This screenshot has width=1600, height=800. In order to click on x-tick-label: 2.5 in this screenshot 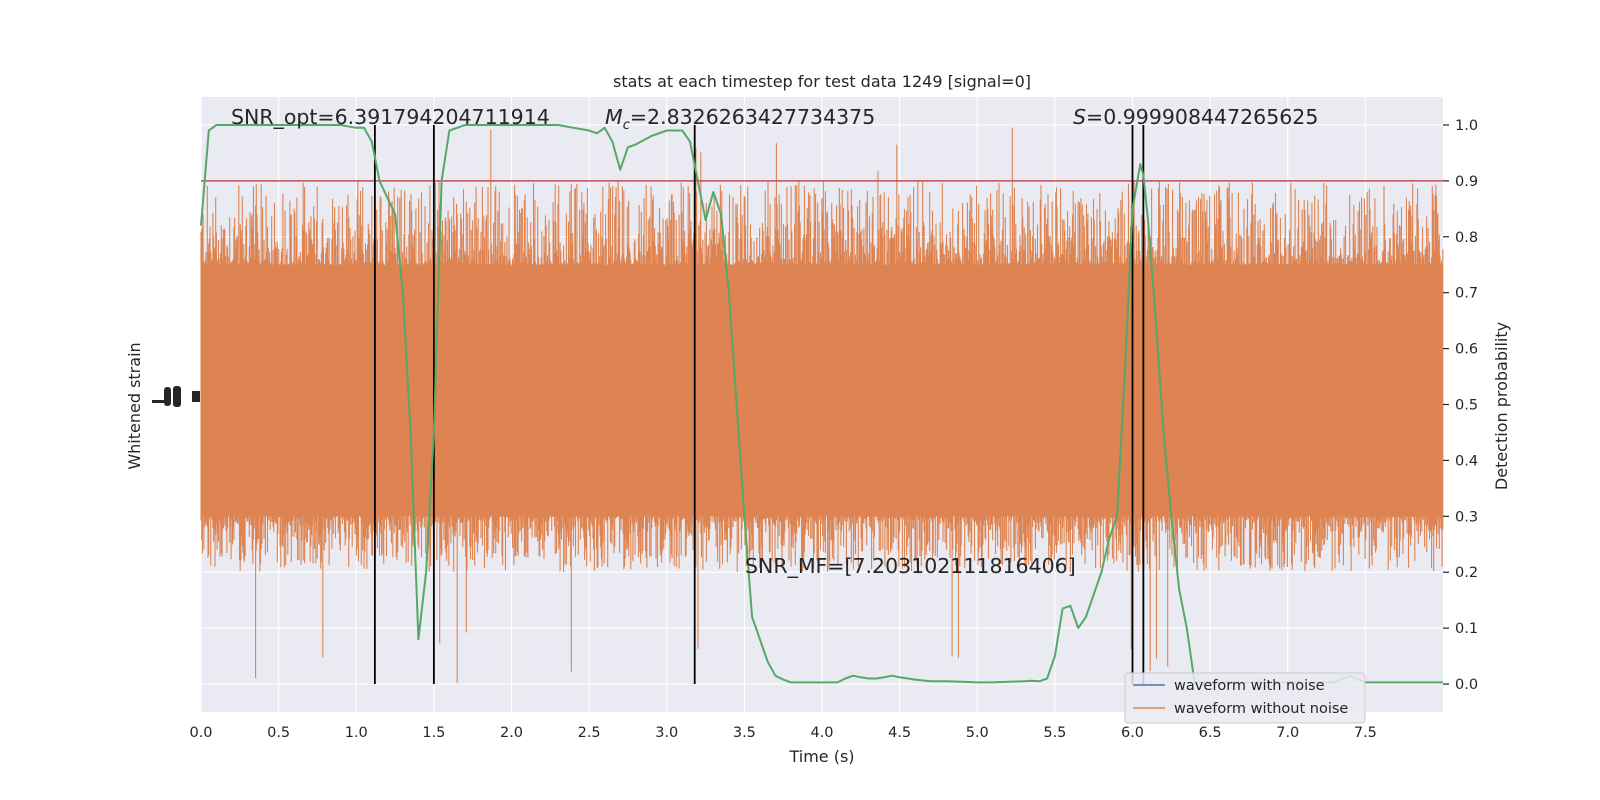, I will do `click(589, 733)`.